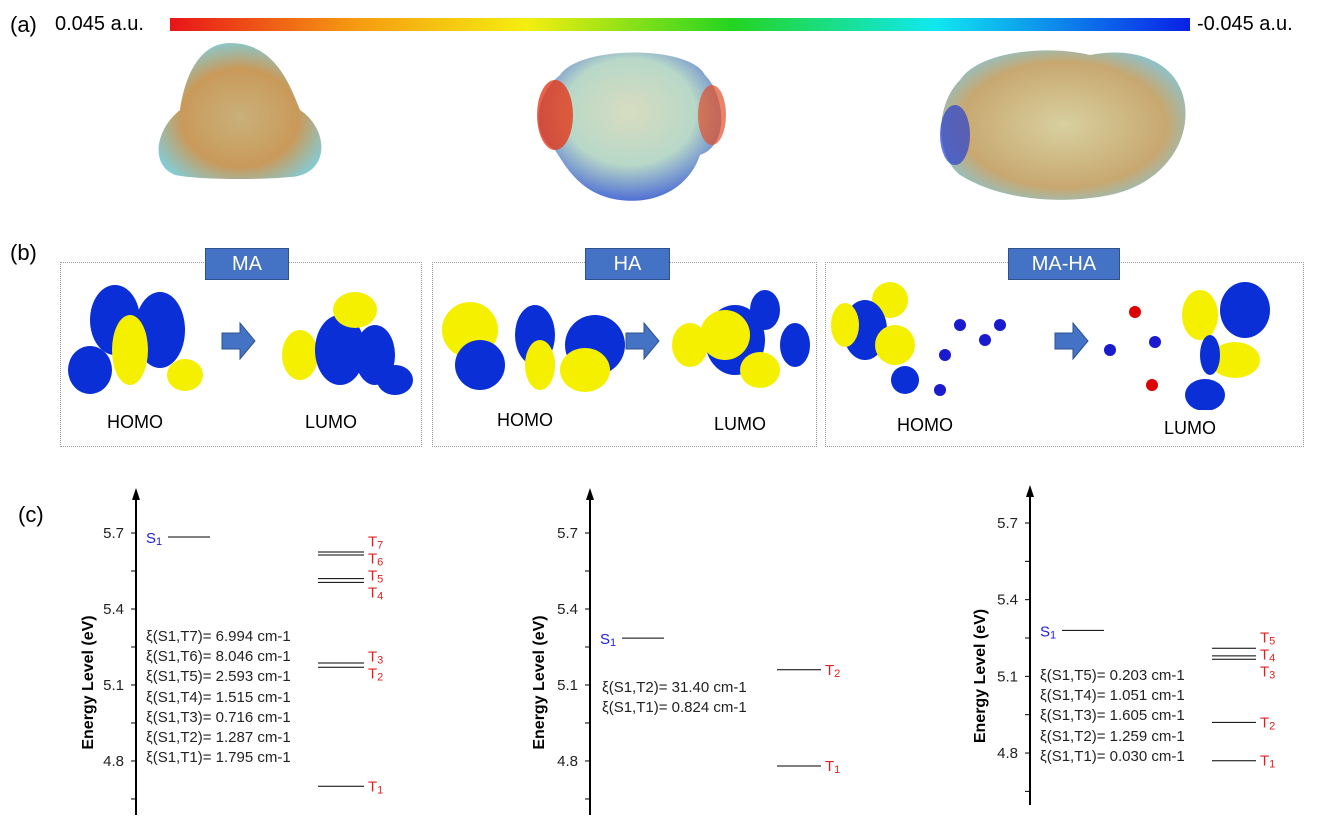 The height and width of the screenshot is (821, 1317). I want to click on tag-ha: HA, so click(627, 264).